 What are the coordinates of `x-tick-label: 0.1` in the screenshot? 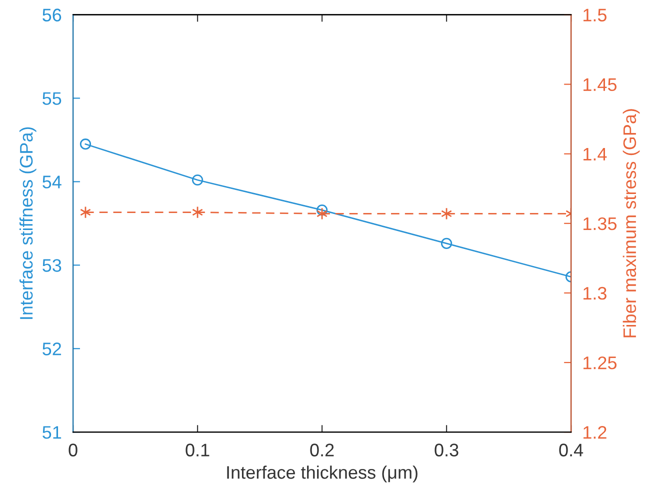 It's located at (198, 450).